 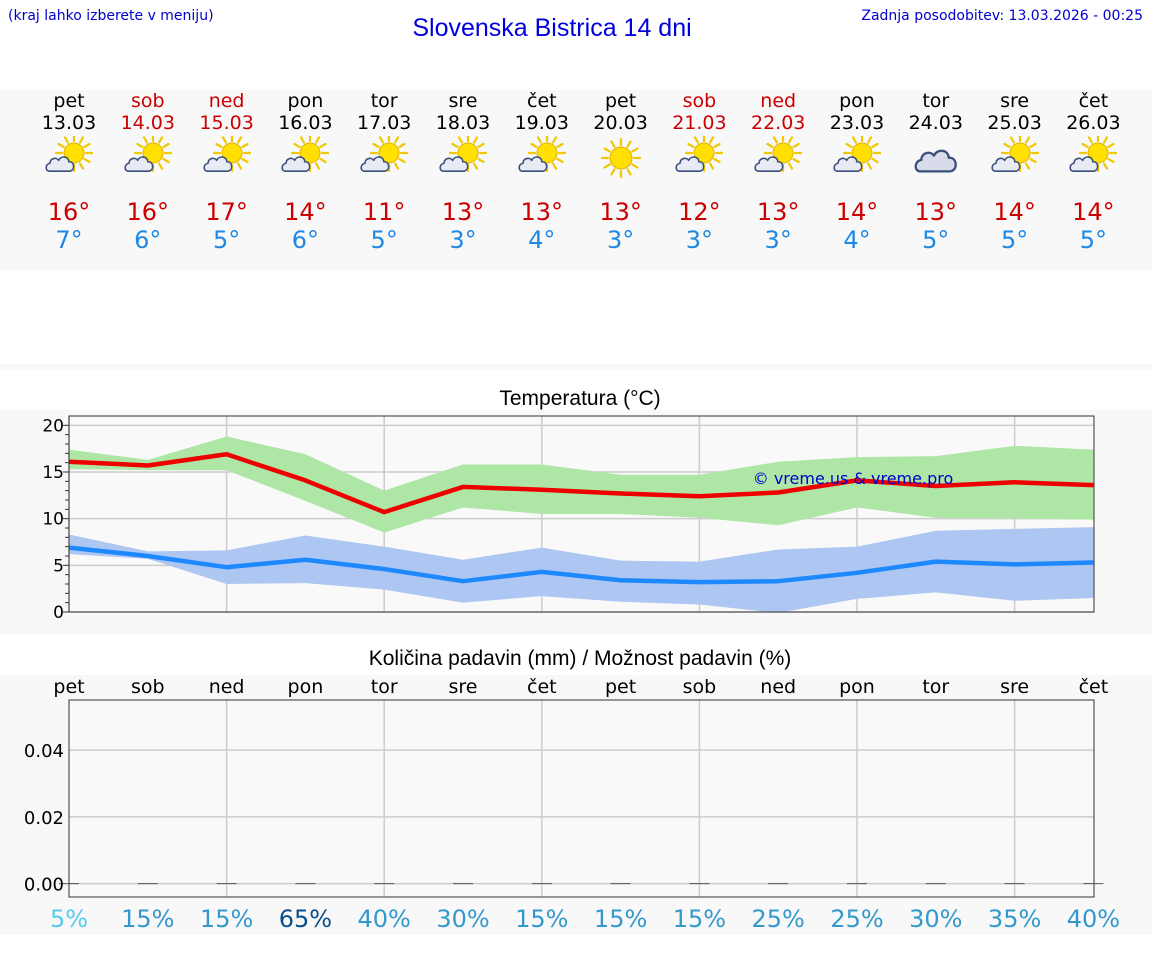 I want to click on day-column: sob 14.03 16° 6°, so click(x=148, y=175).